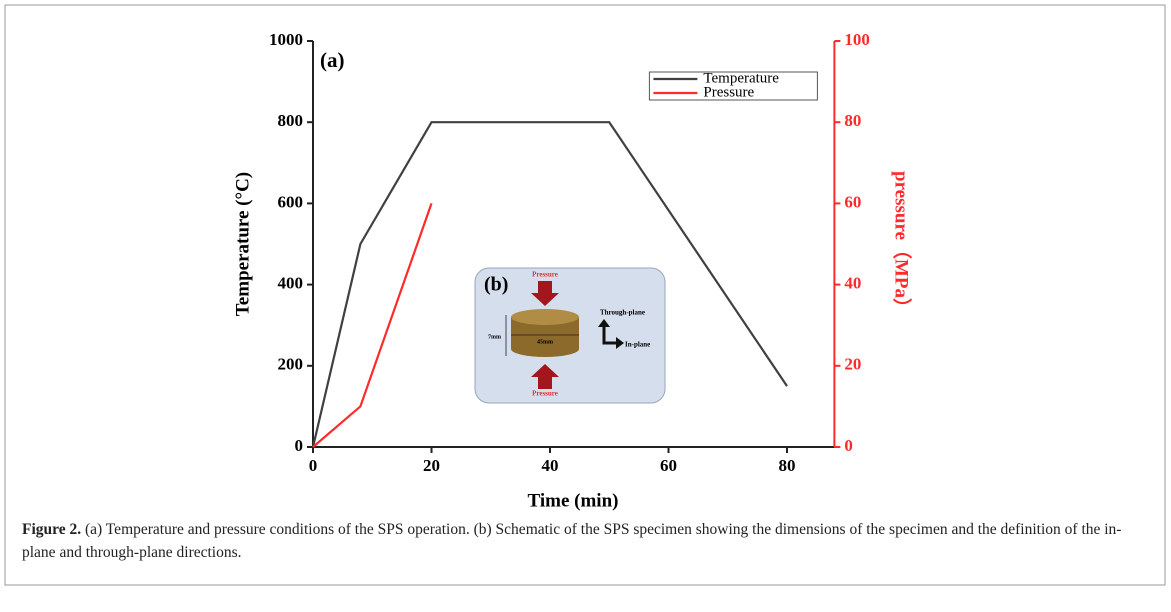 The height and width of the screenshot is (612, 1171). Describe the element at coordinates (741, 78) in the screenshot. I see `legend-label: Temperature` at that location.